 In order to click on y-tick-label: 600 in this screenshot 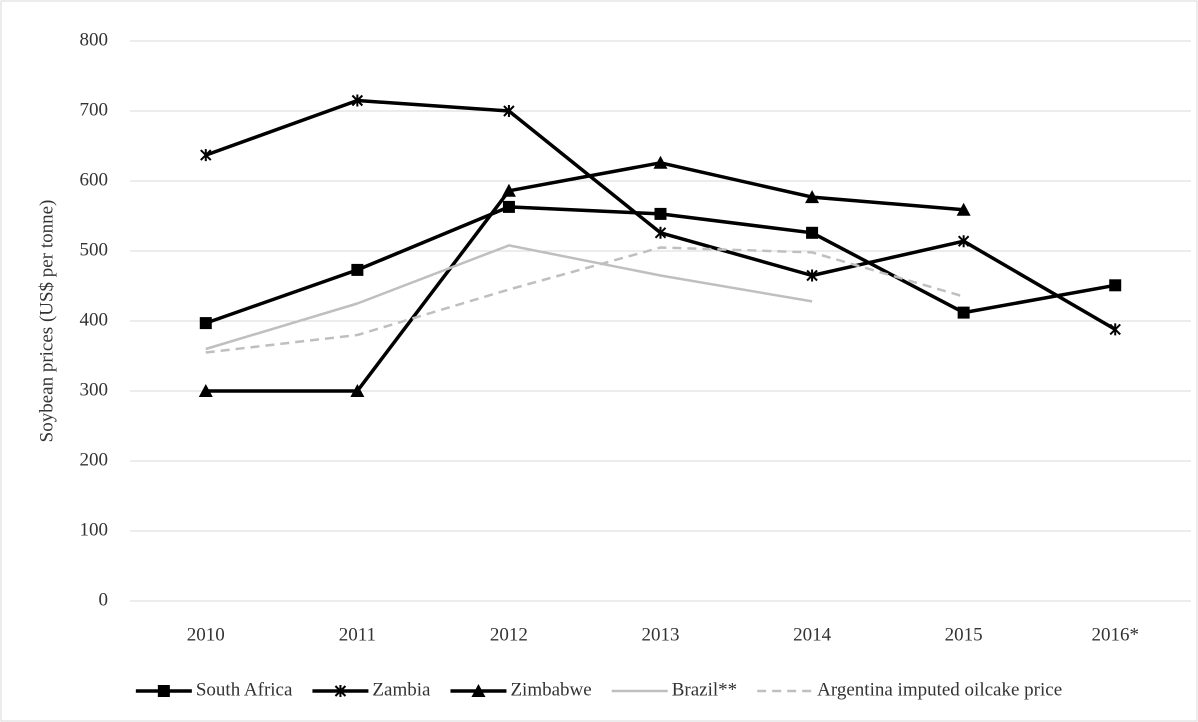, I will do `click(94, 179)`.